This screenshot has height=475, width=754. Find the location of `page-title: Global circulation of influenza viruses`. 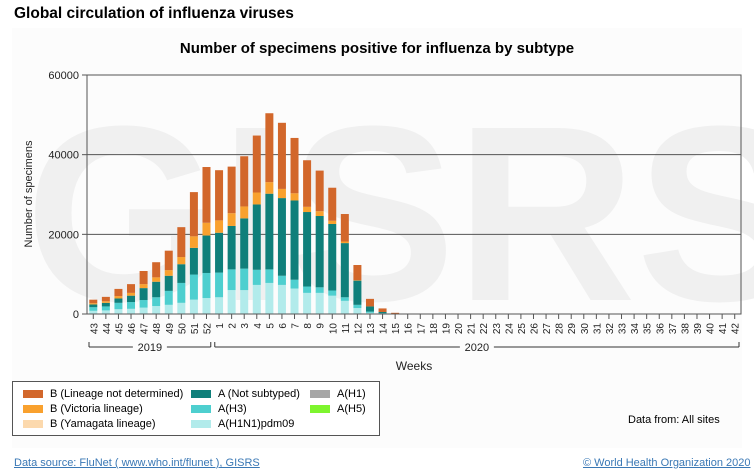

page-title: Global circulation of influenza viruses is located at coordinates (154, 13).